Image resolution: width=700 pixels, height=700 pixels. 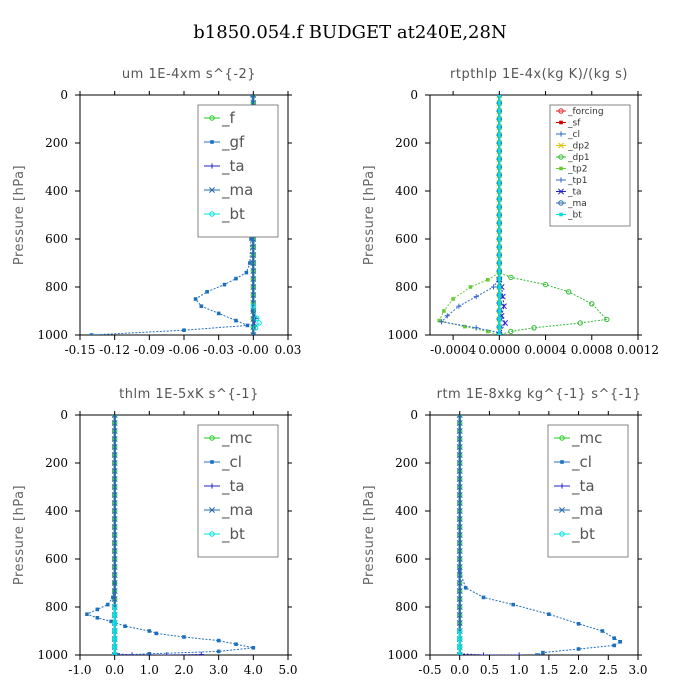 What do you see at coordinates (220, 118) in the screenshot?
I see `legend-item: _f` at bounding box center [220, 118].